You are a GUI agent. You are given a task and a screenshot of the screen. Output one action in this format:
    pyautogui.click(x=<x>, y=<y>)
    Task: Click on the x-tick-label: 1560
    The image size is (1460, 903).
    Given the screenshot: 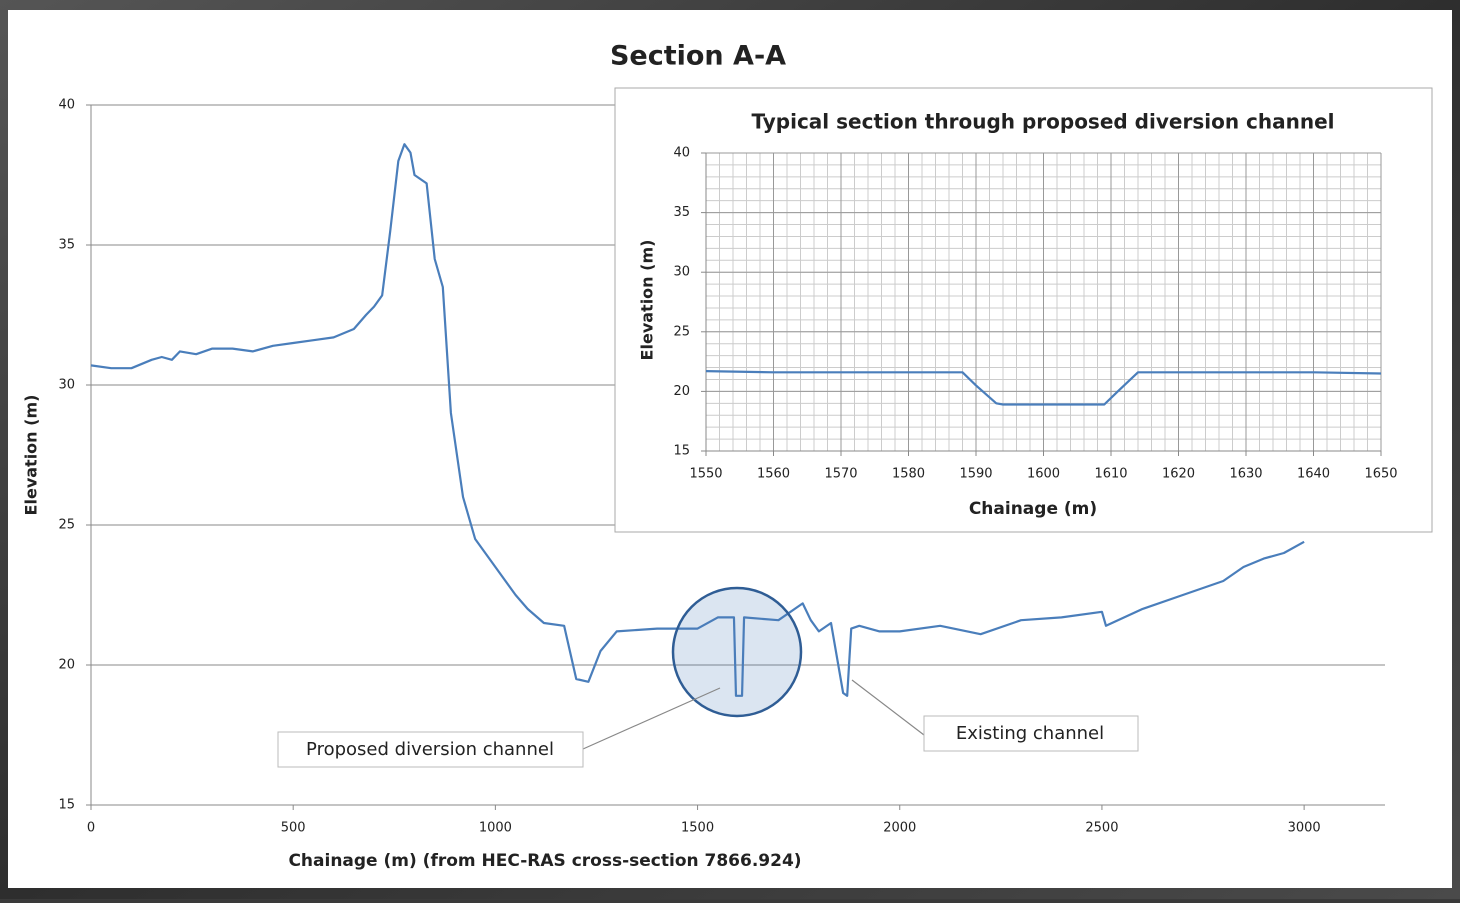 What is the action you would take?
    pyautogui.click(x=773, y=474)
    